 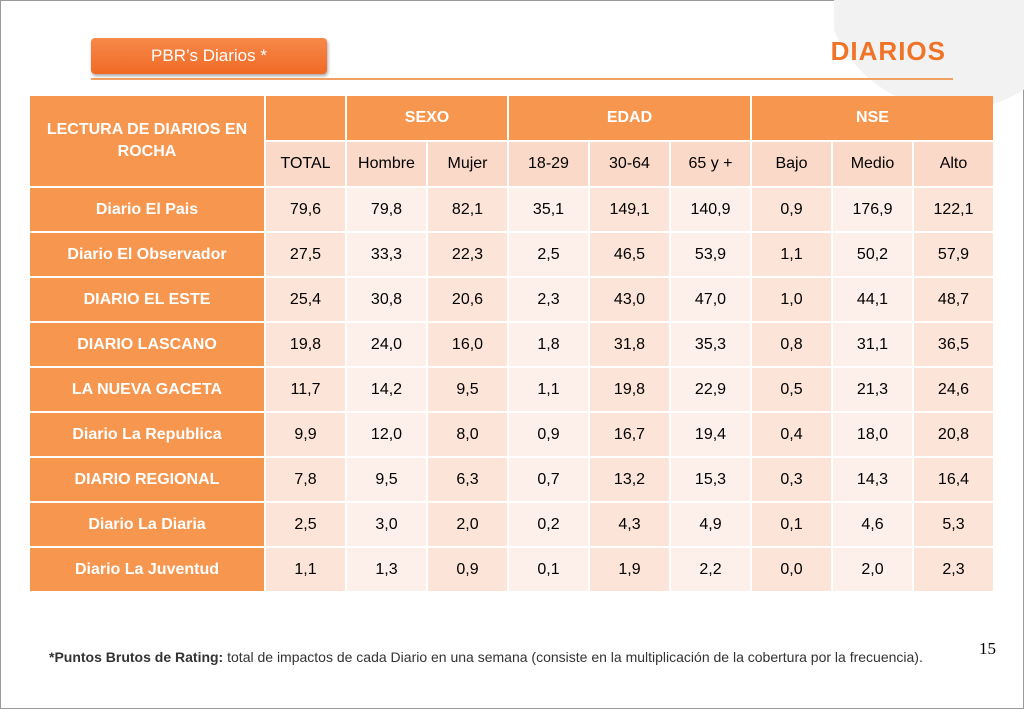 I want to click on table-cell: 53,9, so click(x=710, y=254).